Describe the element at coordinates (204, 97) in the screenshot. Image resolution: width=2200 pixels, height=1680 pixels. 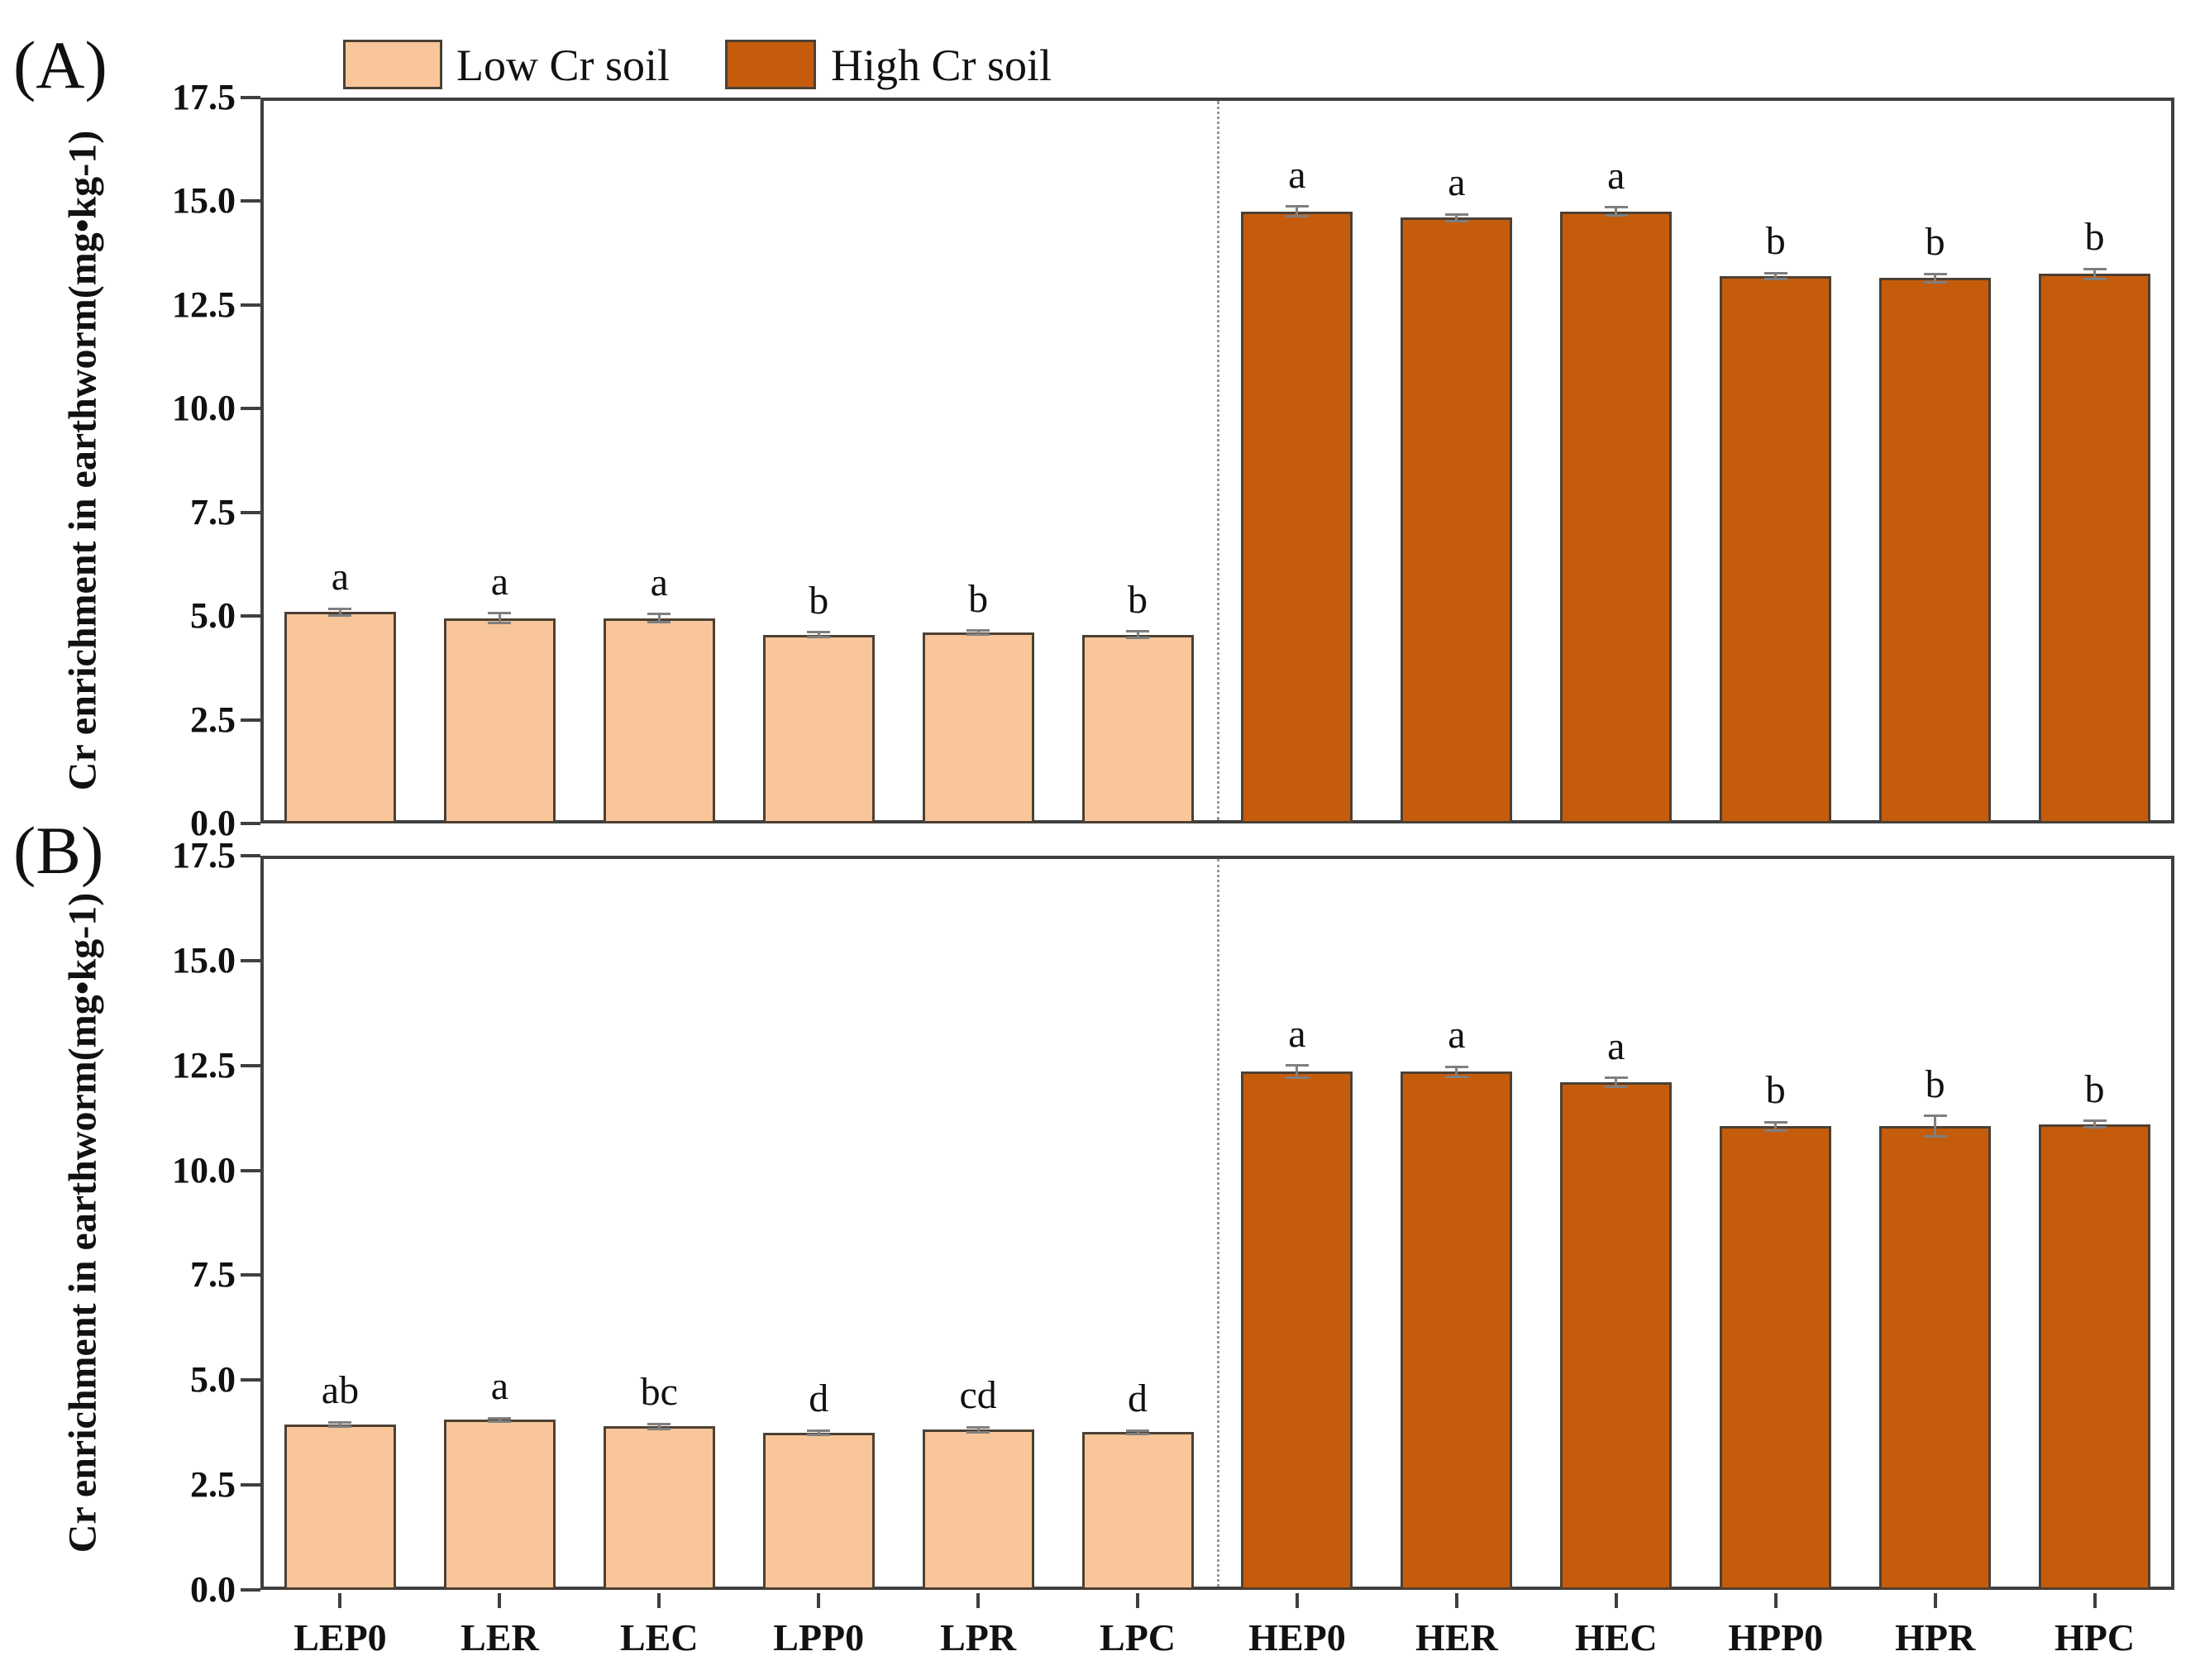
I see `y-tick-label: 17.5` at that location.